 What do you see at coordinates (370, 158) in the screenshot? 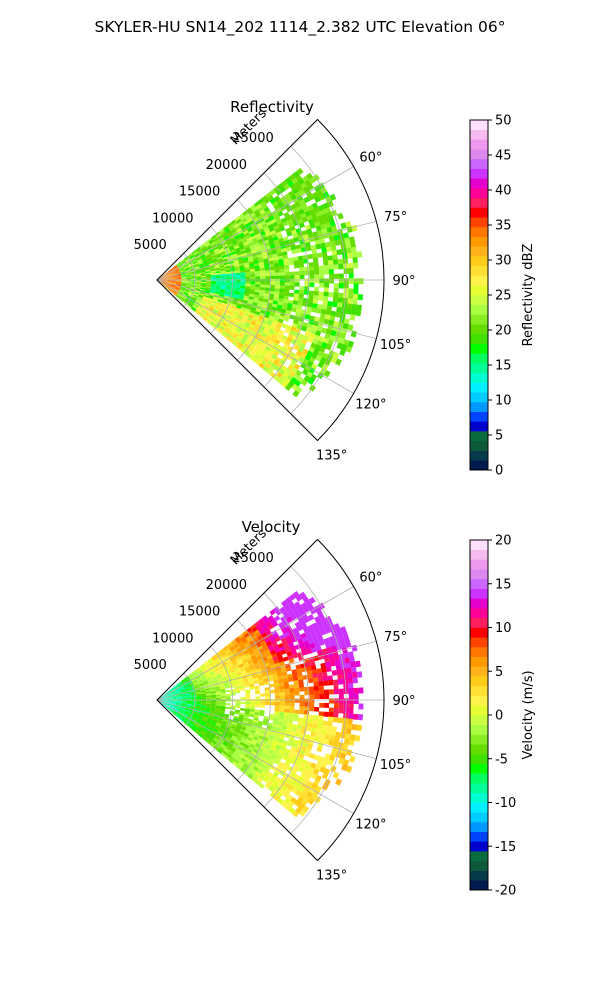
I see `azimuth-tick-label: 60°` at bounding box center [370, 158].